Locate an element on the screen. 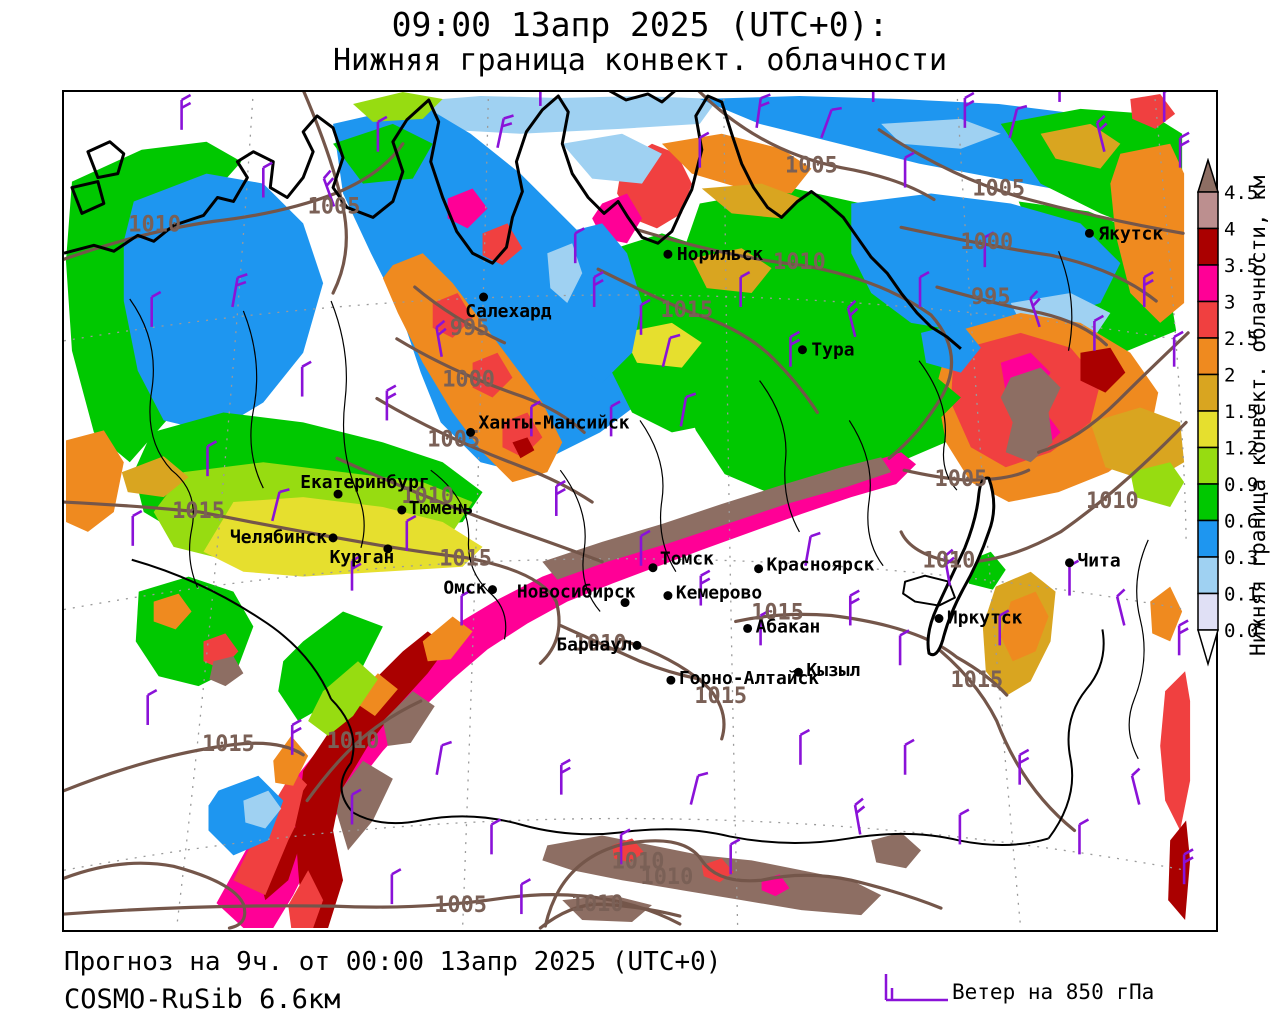 This screenshot has width=1280, height=1024. isobar-label: 1015 is located at coordinates (198, 511).